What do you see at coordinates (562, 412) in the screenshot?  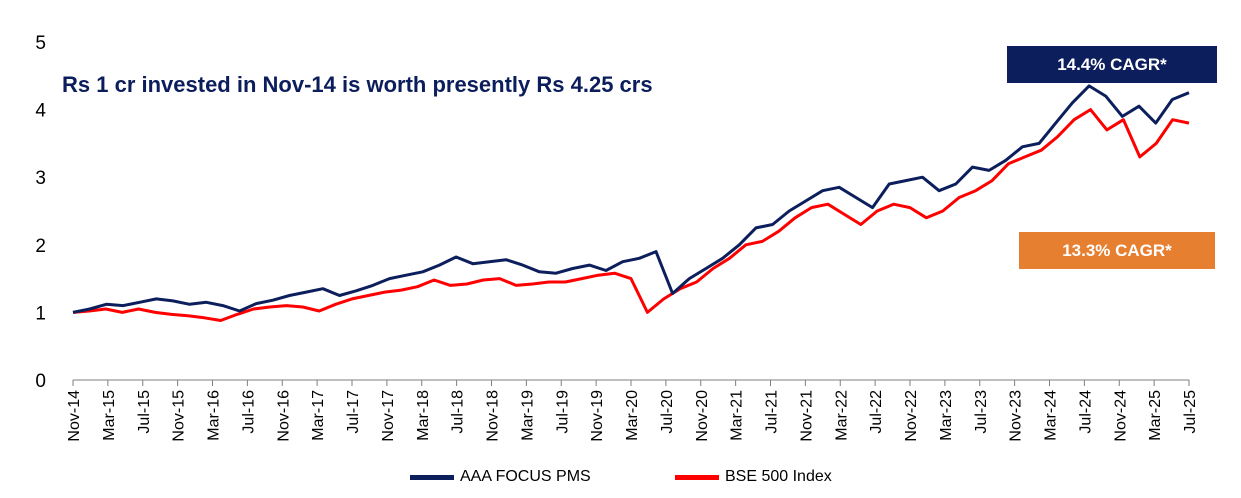 I see `x-tick-label: Jul-19` at bounding box center [562, 412].